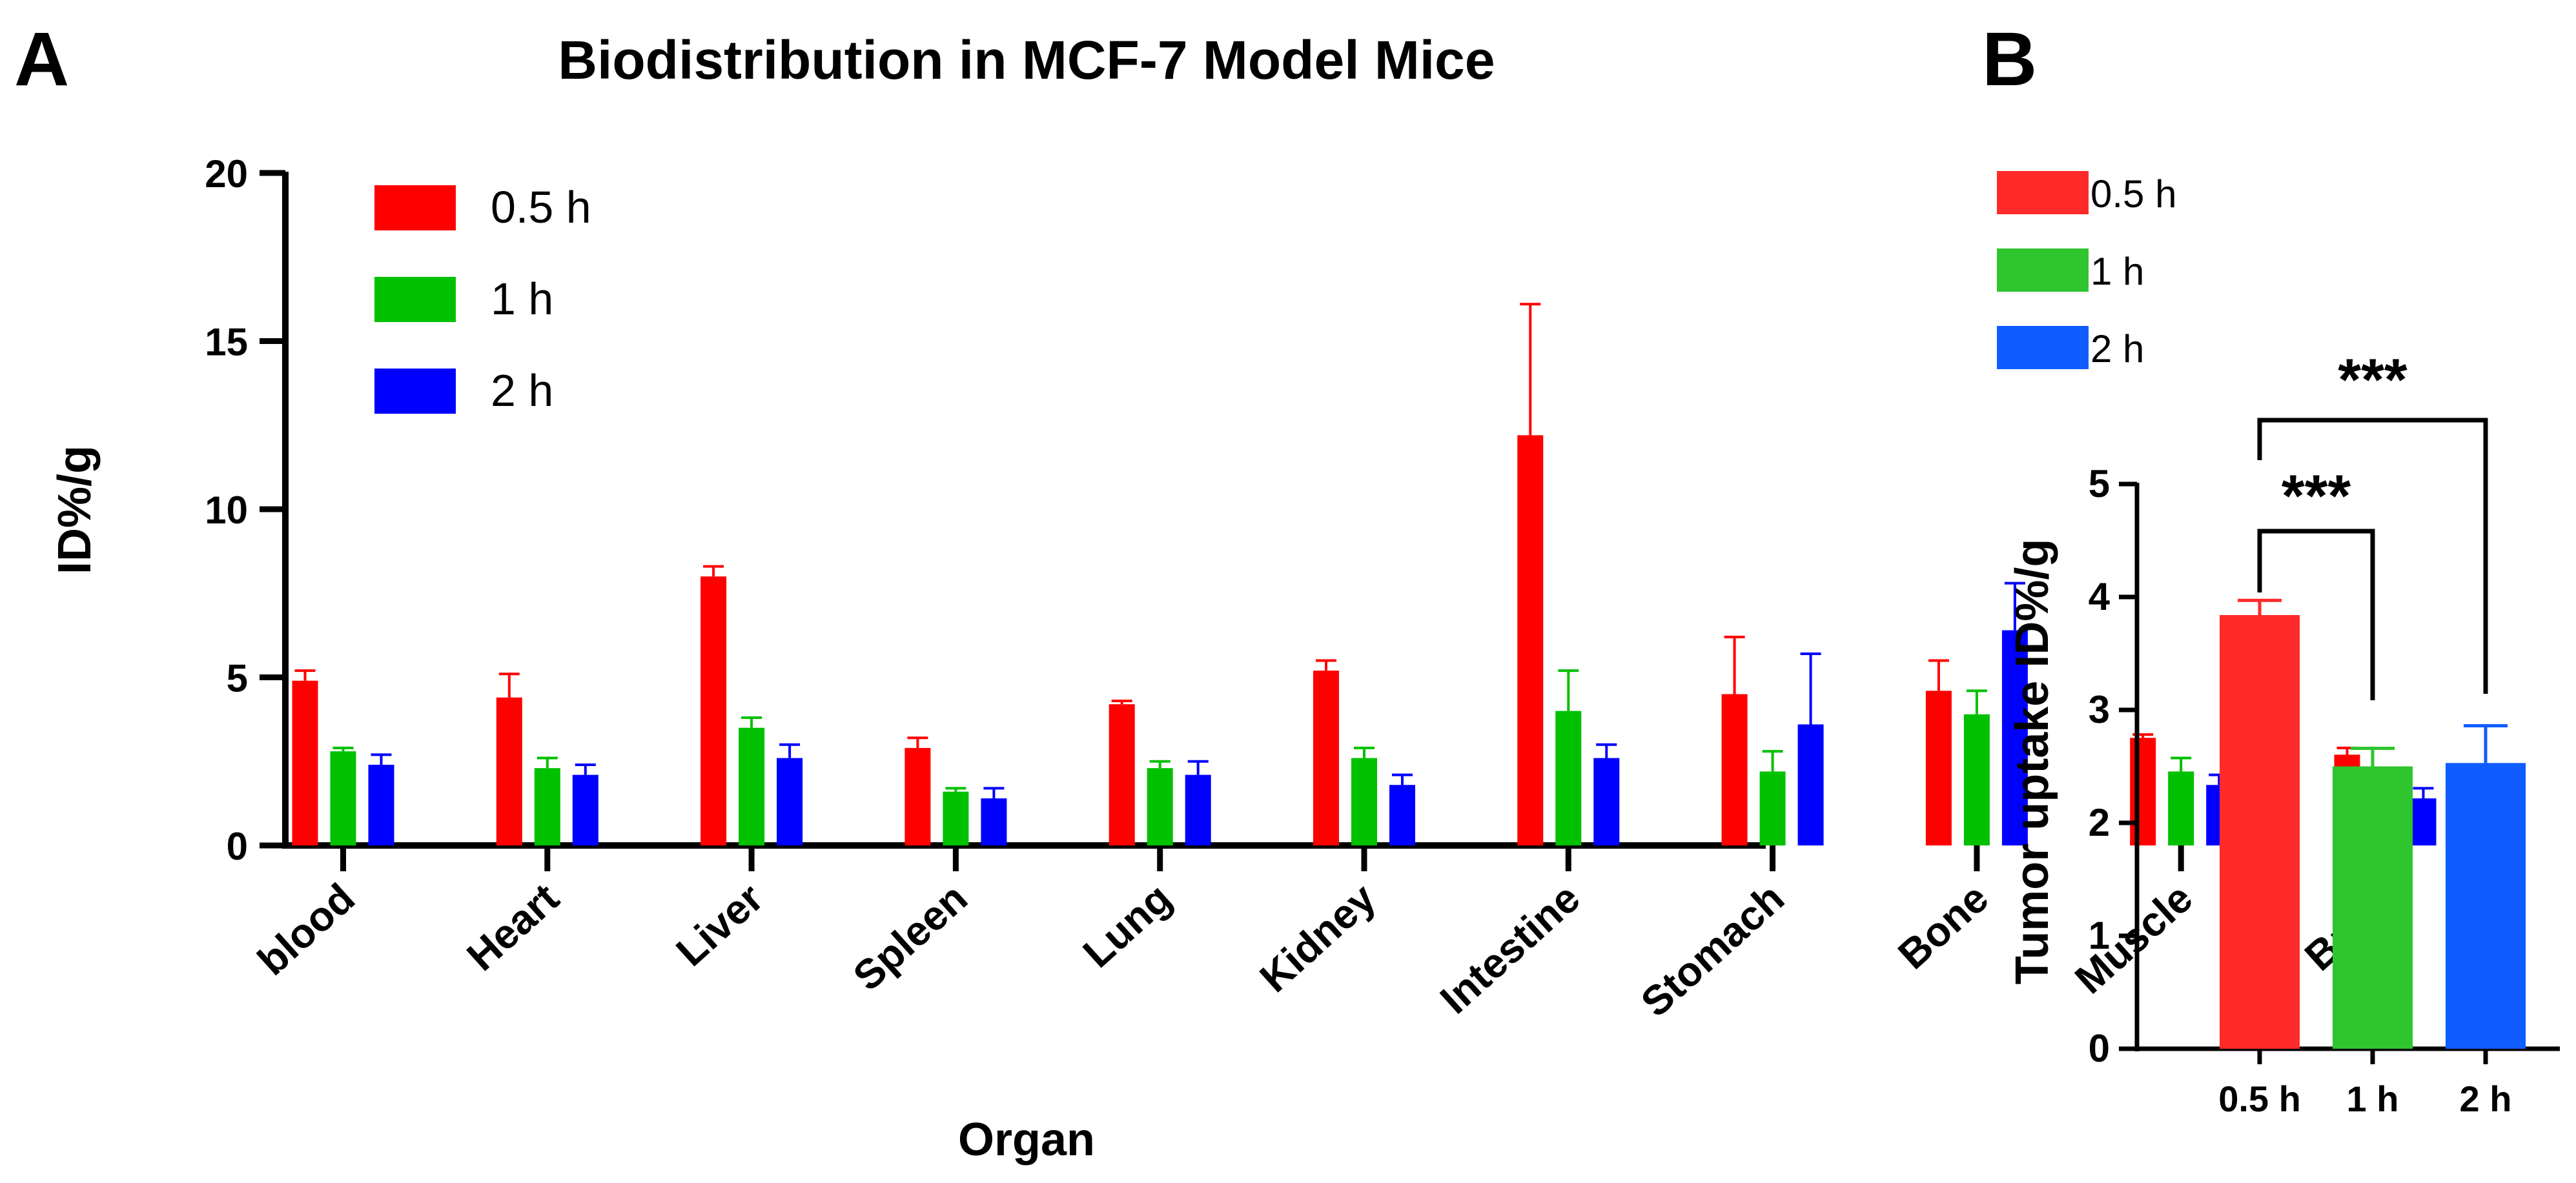 This screenshot has height=1183, width=2576. What do you see at coordinates (2099, 822) in the screenshot?
I see `b-y-tick-label: 2` at bounding box center [2099, 822].